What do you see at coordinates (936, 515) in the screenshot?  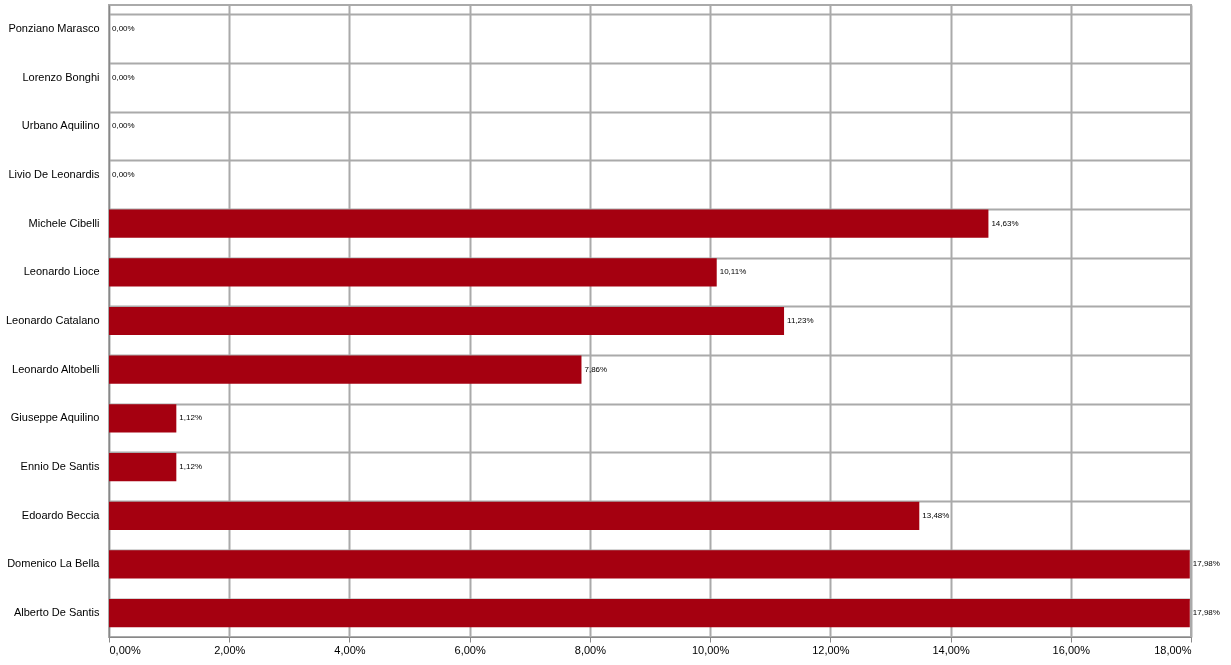 I see `data-label: 13,48%` at bounding box center [936, 515].